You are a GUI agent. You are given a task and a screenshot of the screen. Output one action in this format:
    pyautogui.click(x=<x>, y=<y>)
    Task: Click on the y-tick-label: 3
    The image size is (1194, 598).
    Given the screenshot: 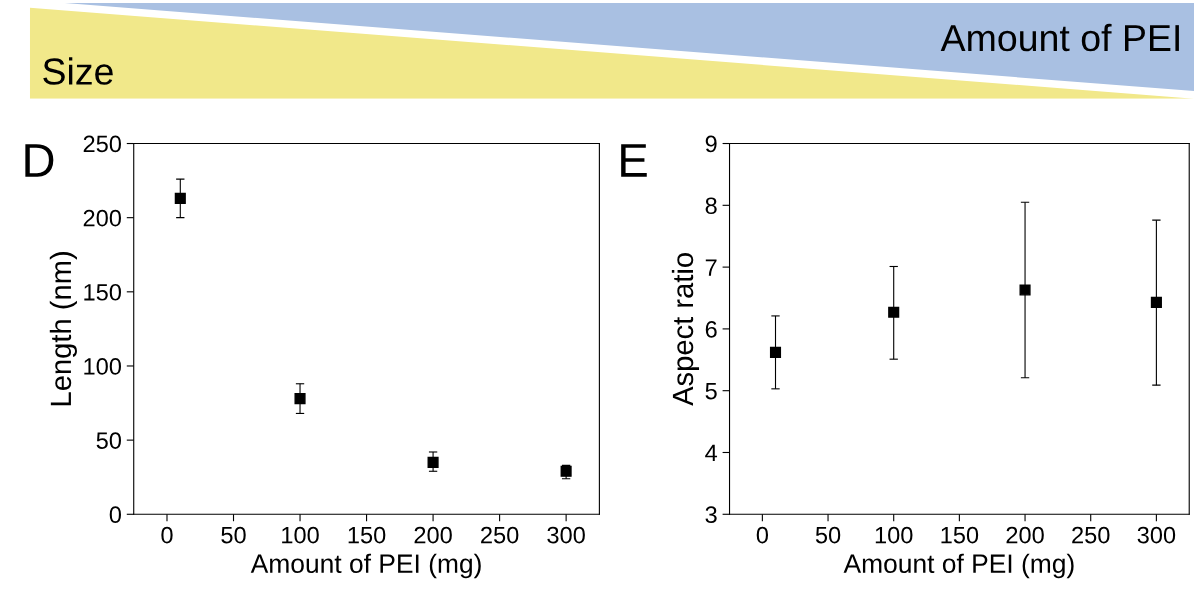 What is the action you would take?
    pyautogui.click(x=711, y=515)
    